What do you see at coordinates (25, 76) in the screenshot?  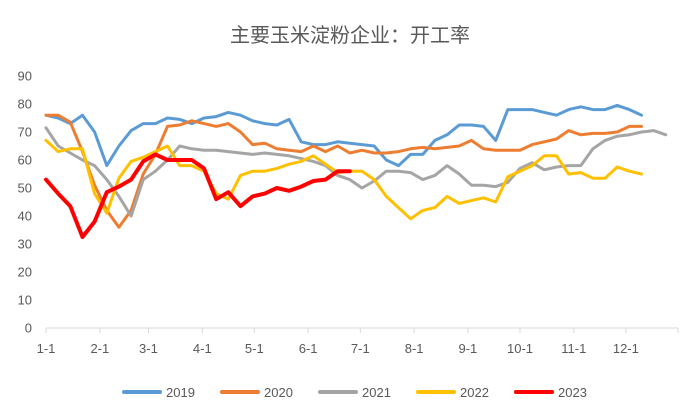 I see `y-tick-label: 90` at bounding box center [25, 76].